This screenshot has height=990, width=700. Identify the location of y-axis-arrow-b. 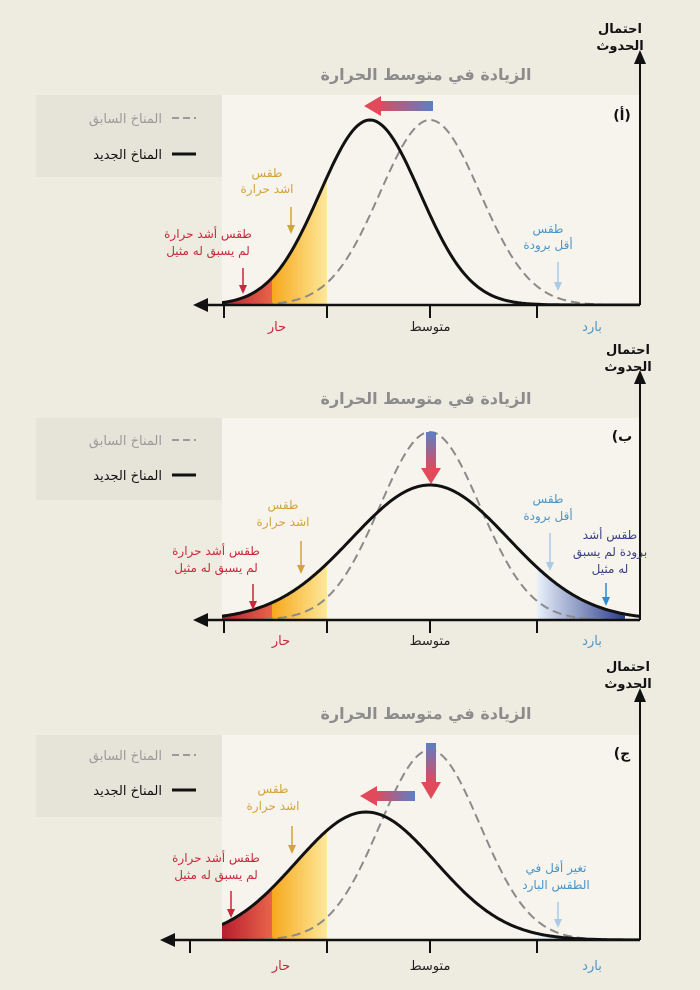
(640, 377).